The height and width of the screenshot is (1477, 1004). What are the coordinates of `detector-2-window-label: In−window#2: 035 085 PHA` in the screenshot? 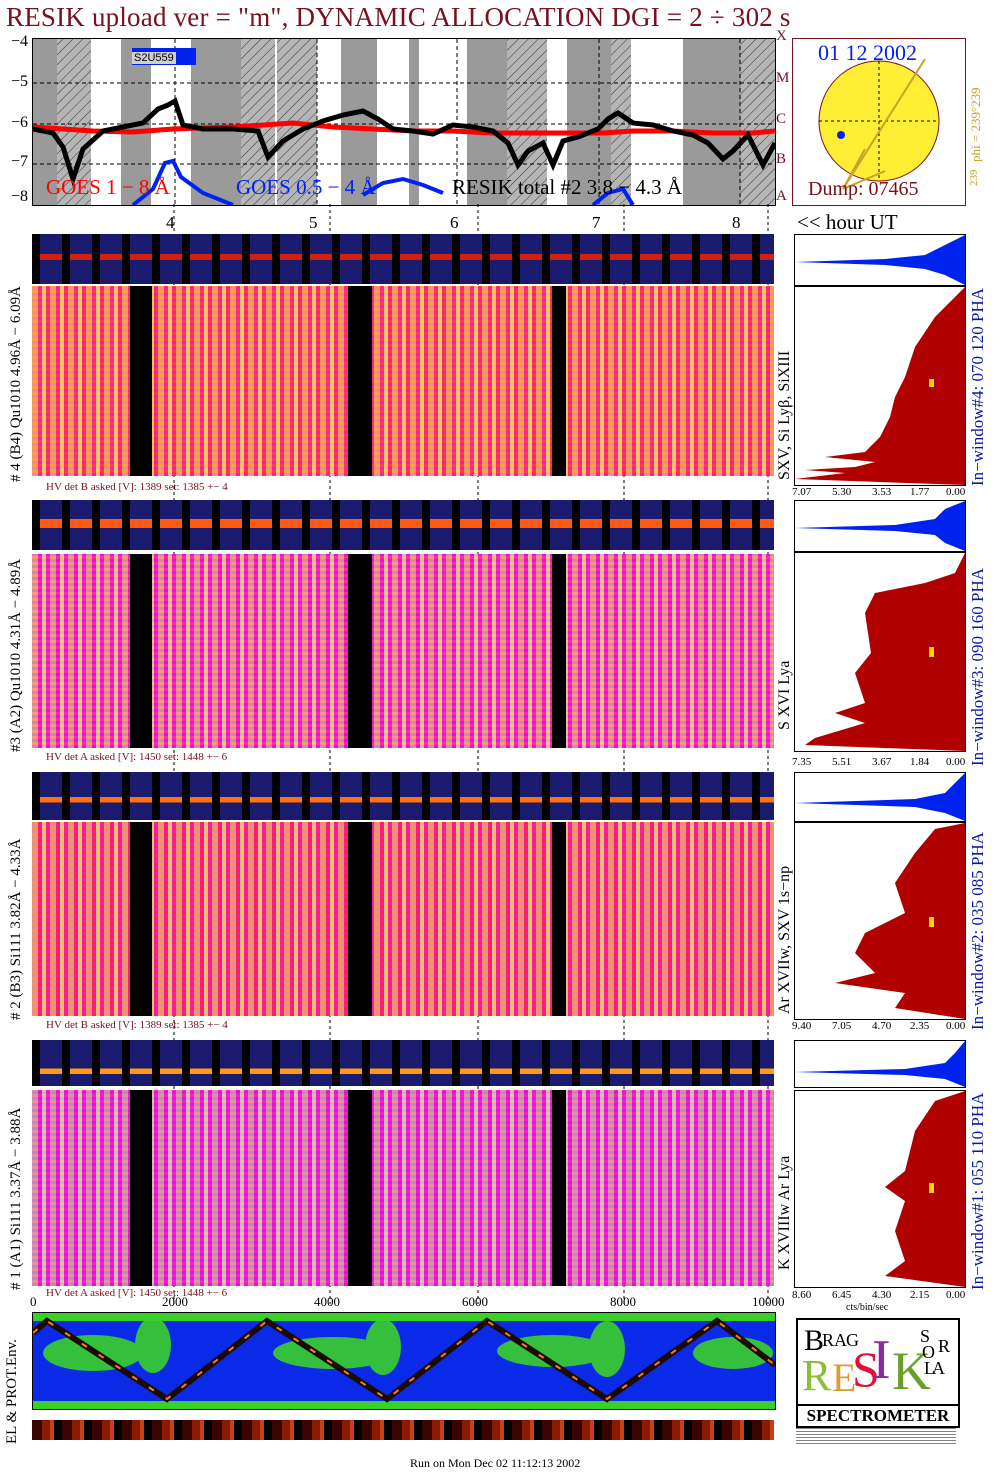 It's located at (977, 930).